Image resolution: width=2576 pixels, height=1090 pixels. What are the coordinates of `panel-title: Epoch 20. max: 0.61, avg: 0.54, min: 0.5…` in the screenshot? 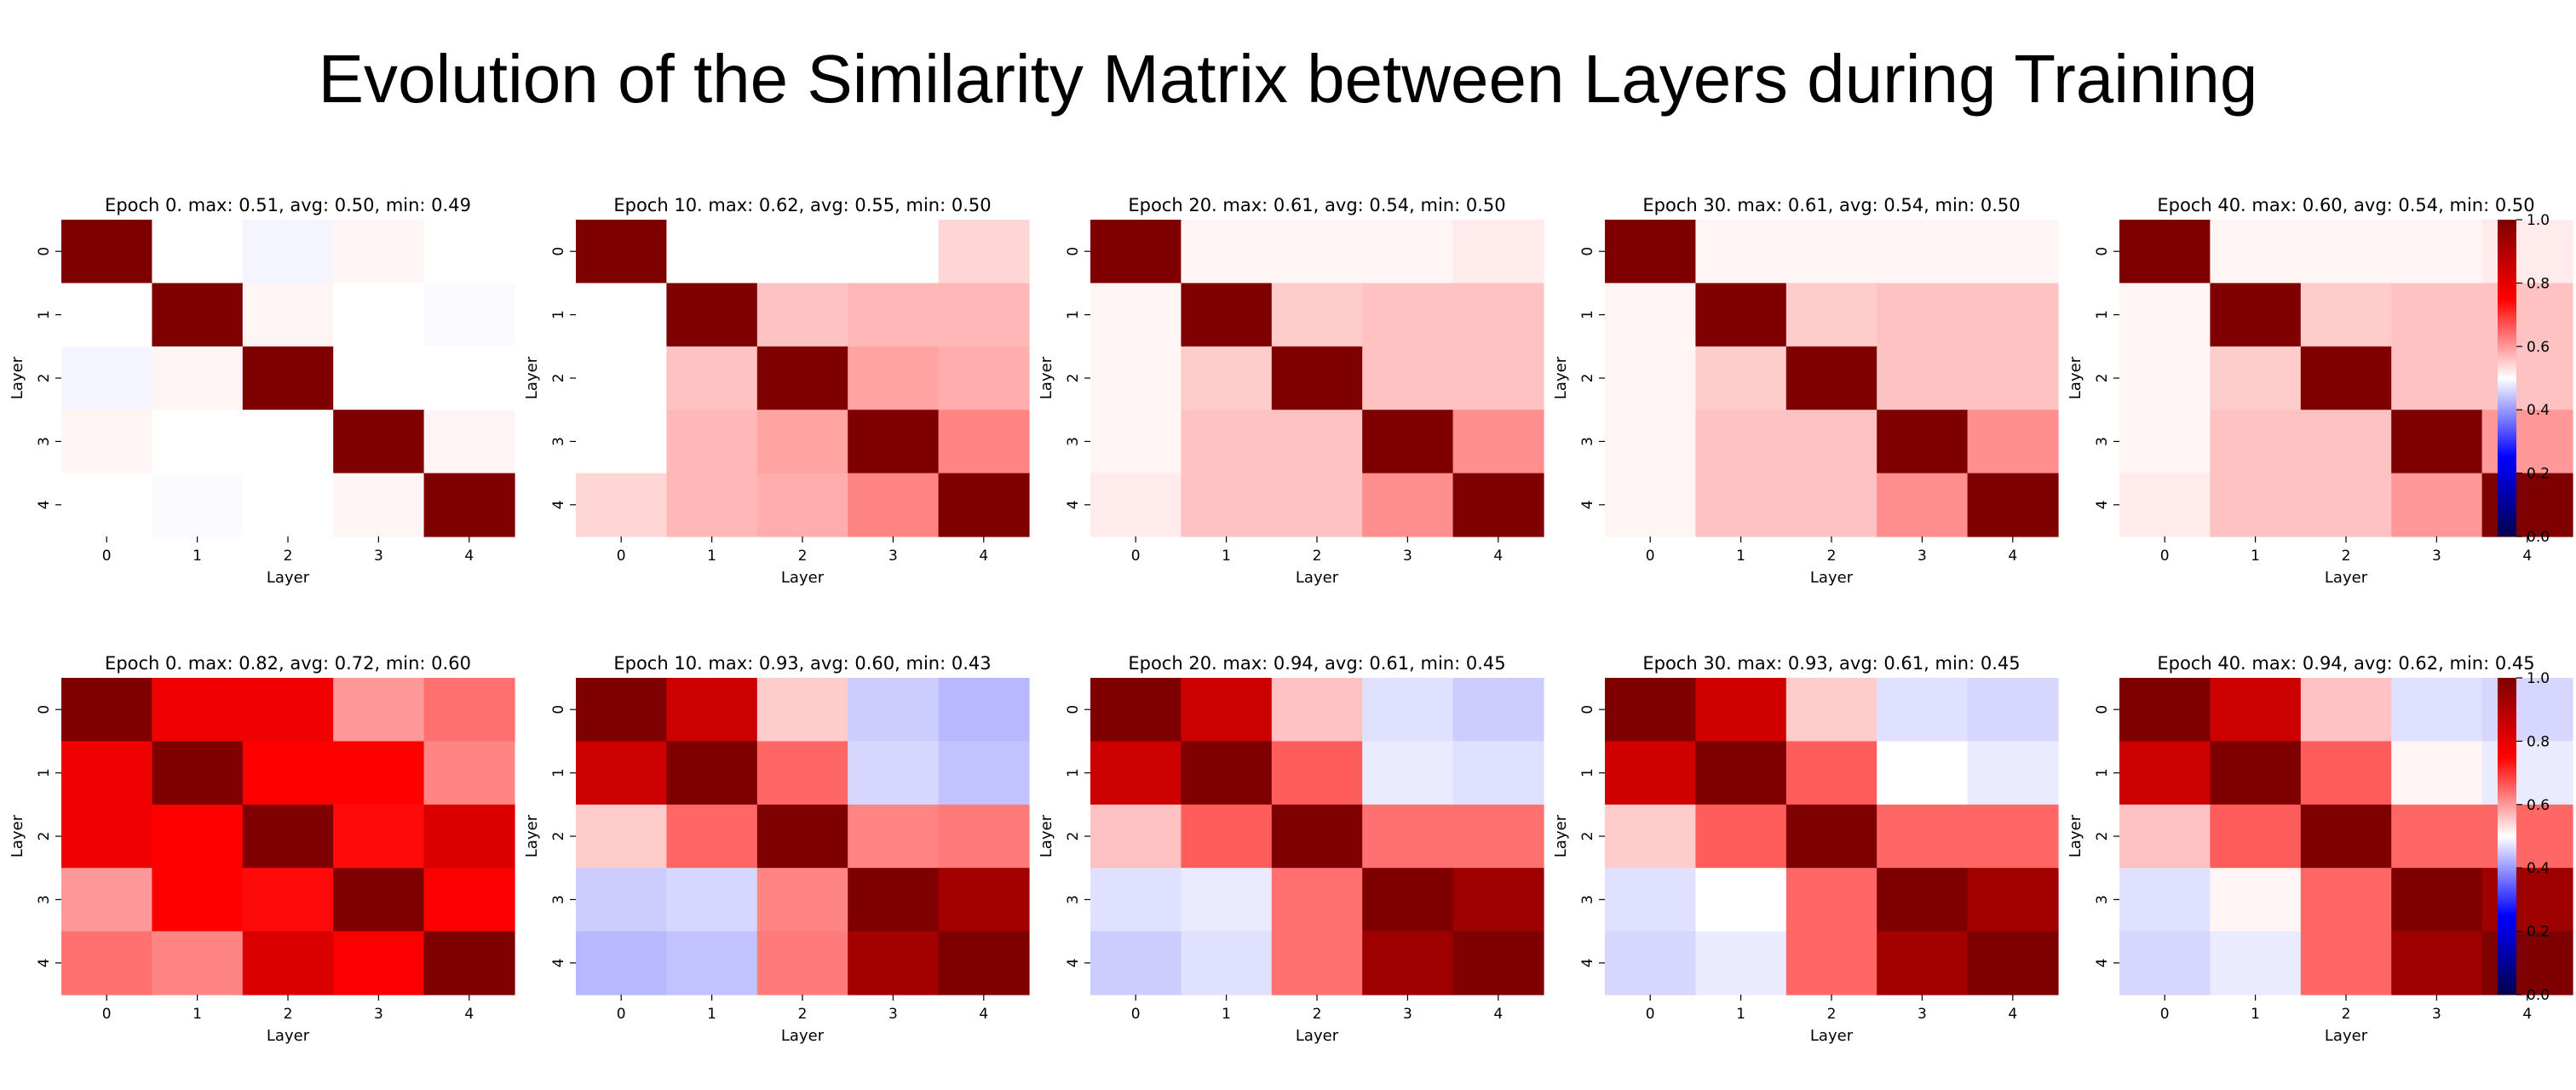 It's located at (1316, 205).